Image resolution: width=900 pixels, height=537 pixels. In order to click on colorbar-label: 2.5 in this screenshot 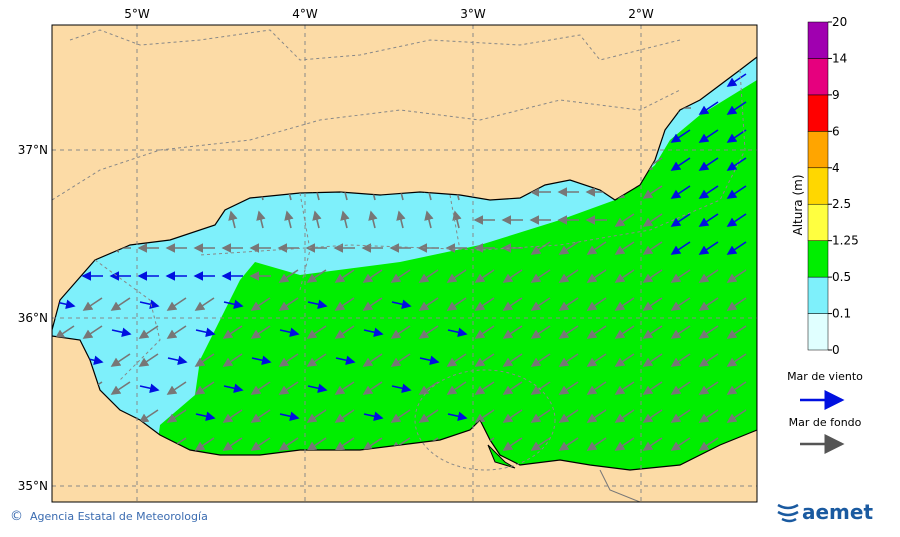, I will do `click(841, 204)`.